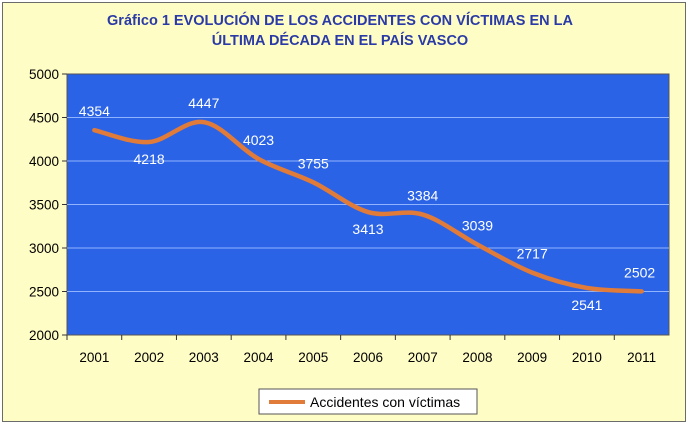 The image size is (690, 426). Describe the element at coordinates (44, 118) in the screenshot. I see `y-tick-label: 4500` at that location.